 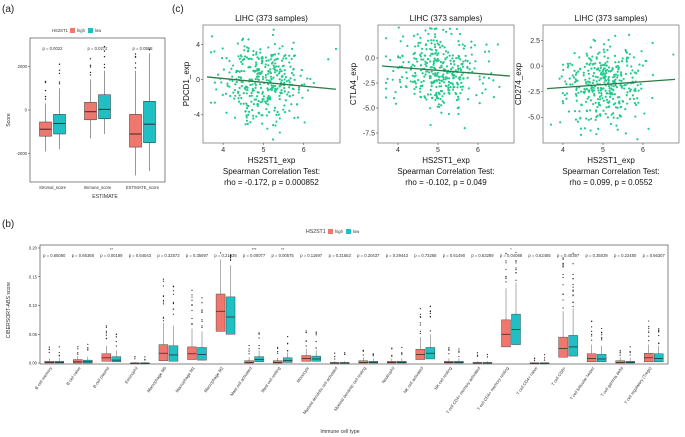 I want to click on scatter-xtick-label: 4, so click(x=563, y=150).